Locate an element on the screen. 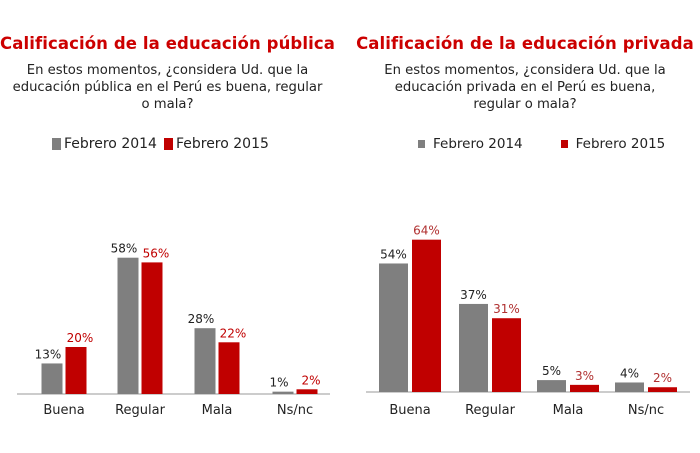  data-label: 31% is located at coordinates (506, 309).